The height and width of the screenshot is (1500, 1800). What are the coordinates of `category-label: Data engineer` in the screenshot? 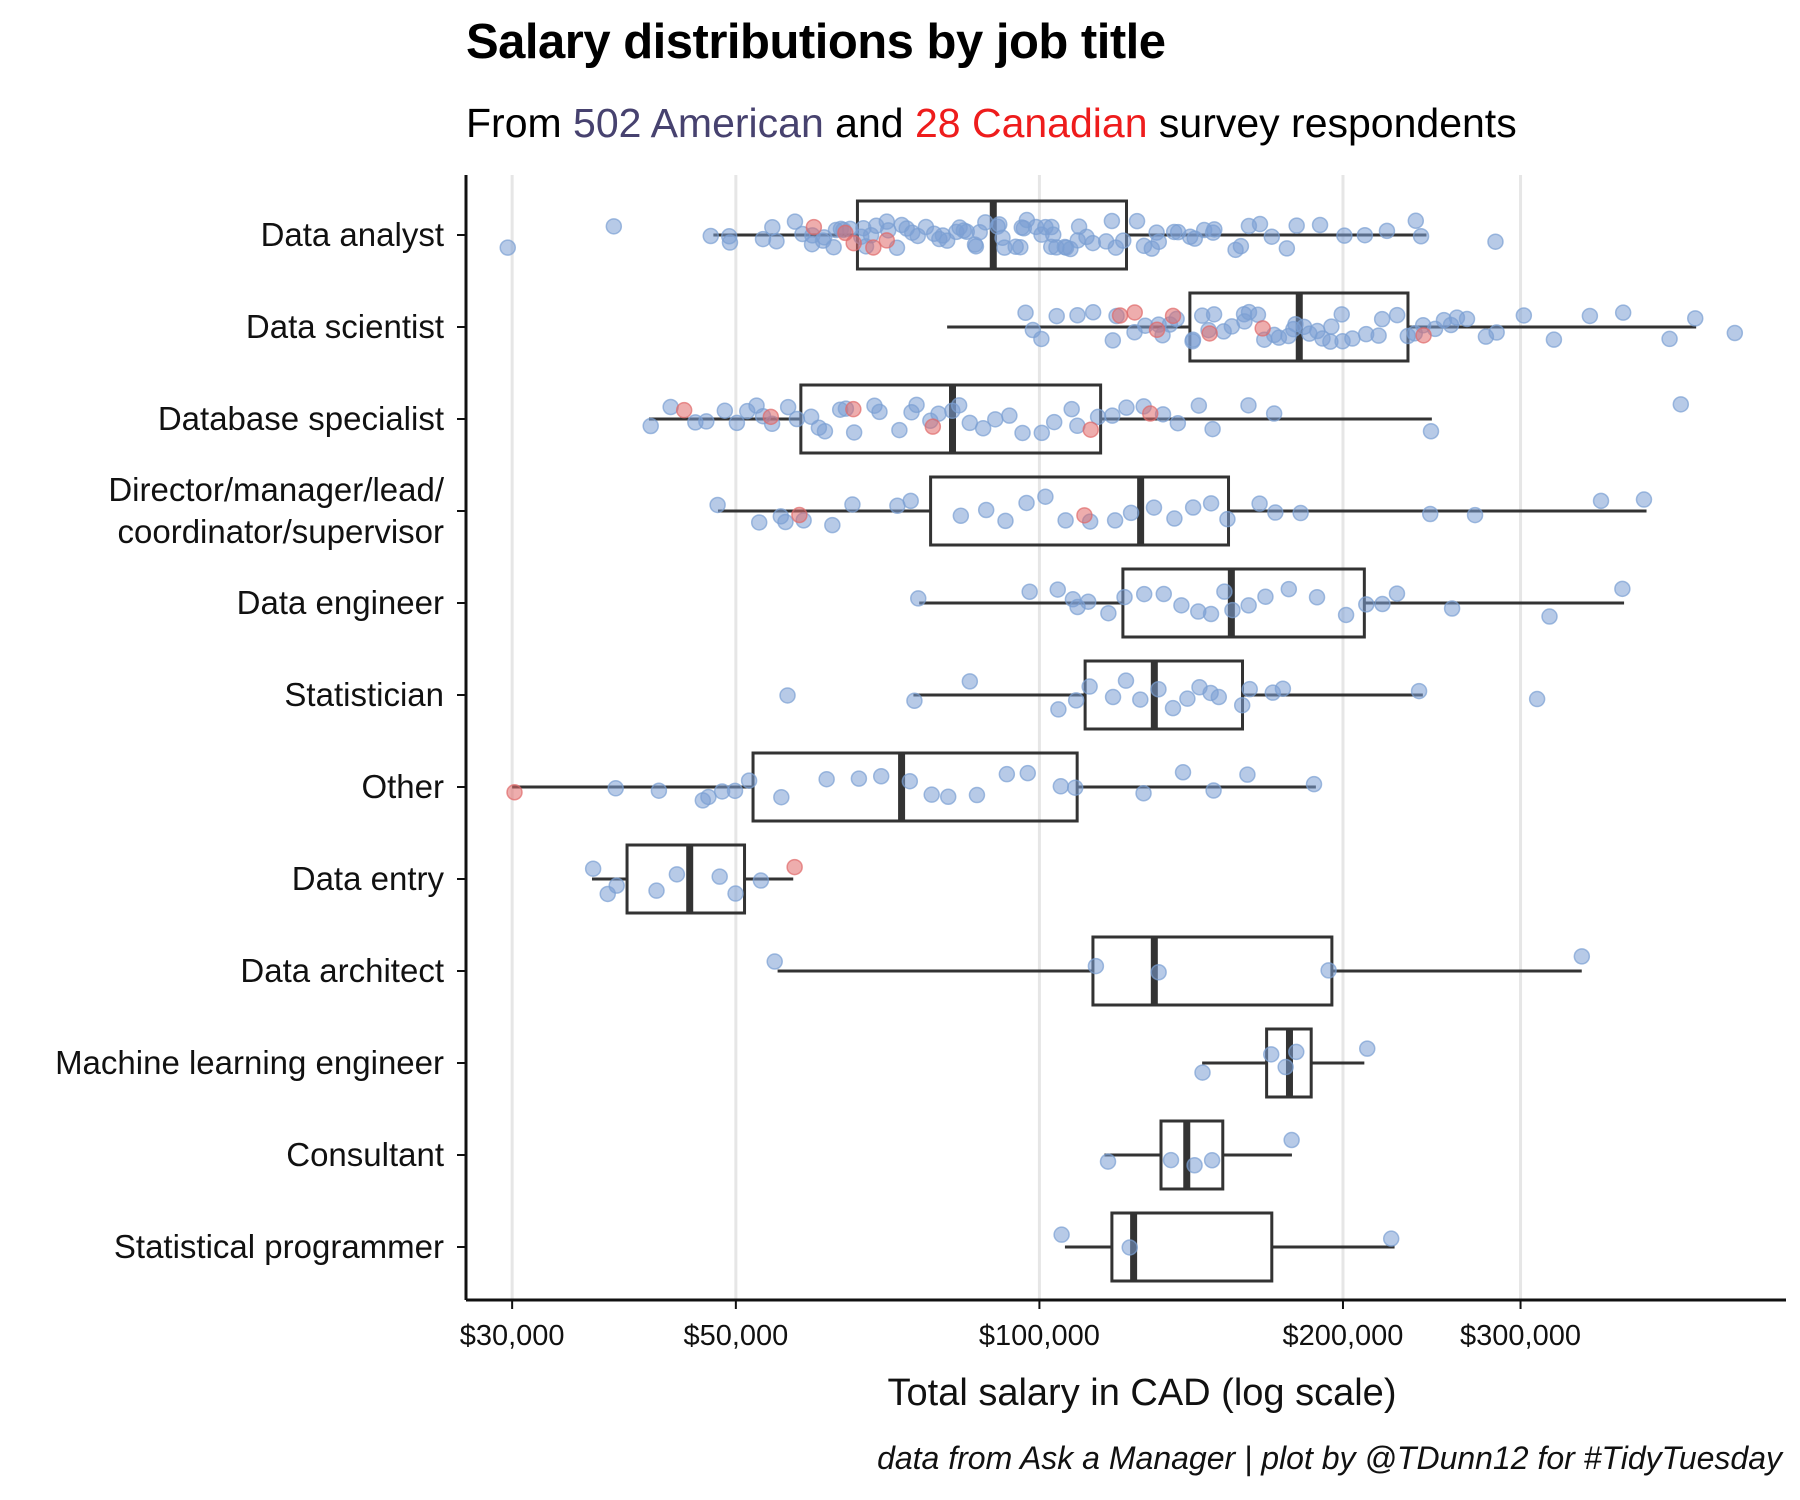 It's located at (340, 602).